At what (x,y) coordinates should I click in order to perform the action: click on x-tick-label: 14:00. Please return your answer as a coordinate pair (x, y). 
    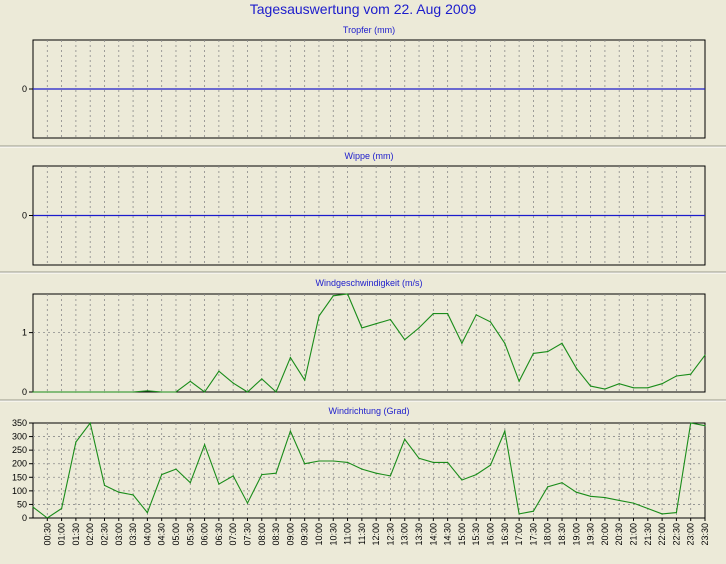
    Looking at the image, I should click on (433, 534).